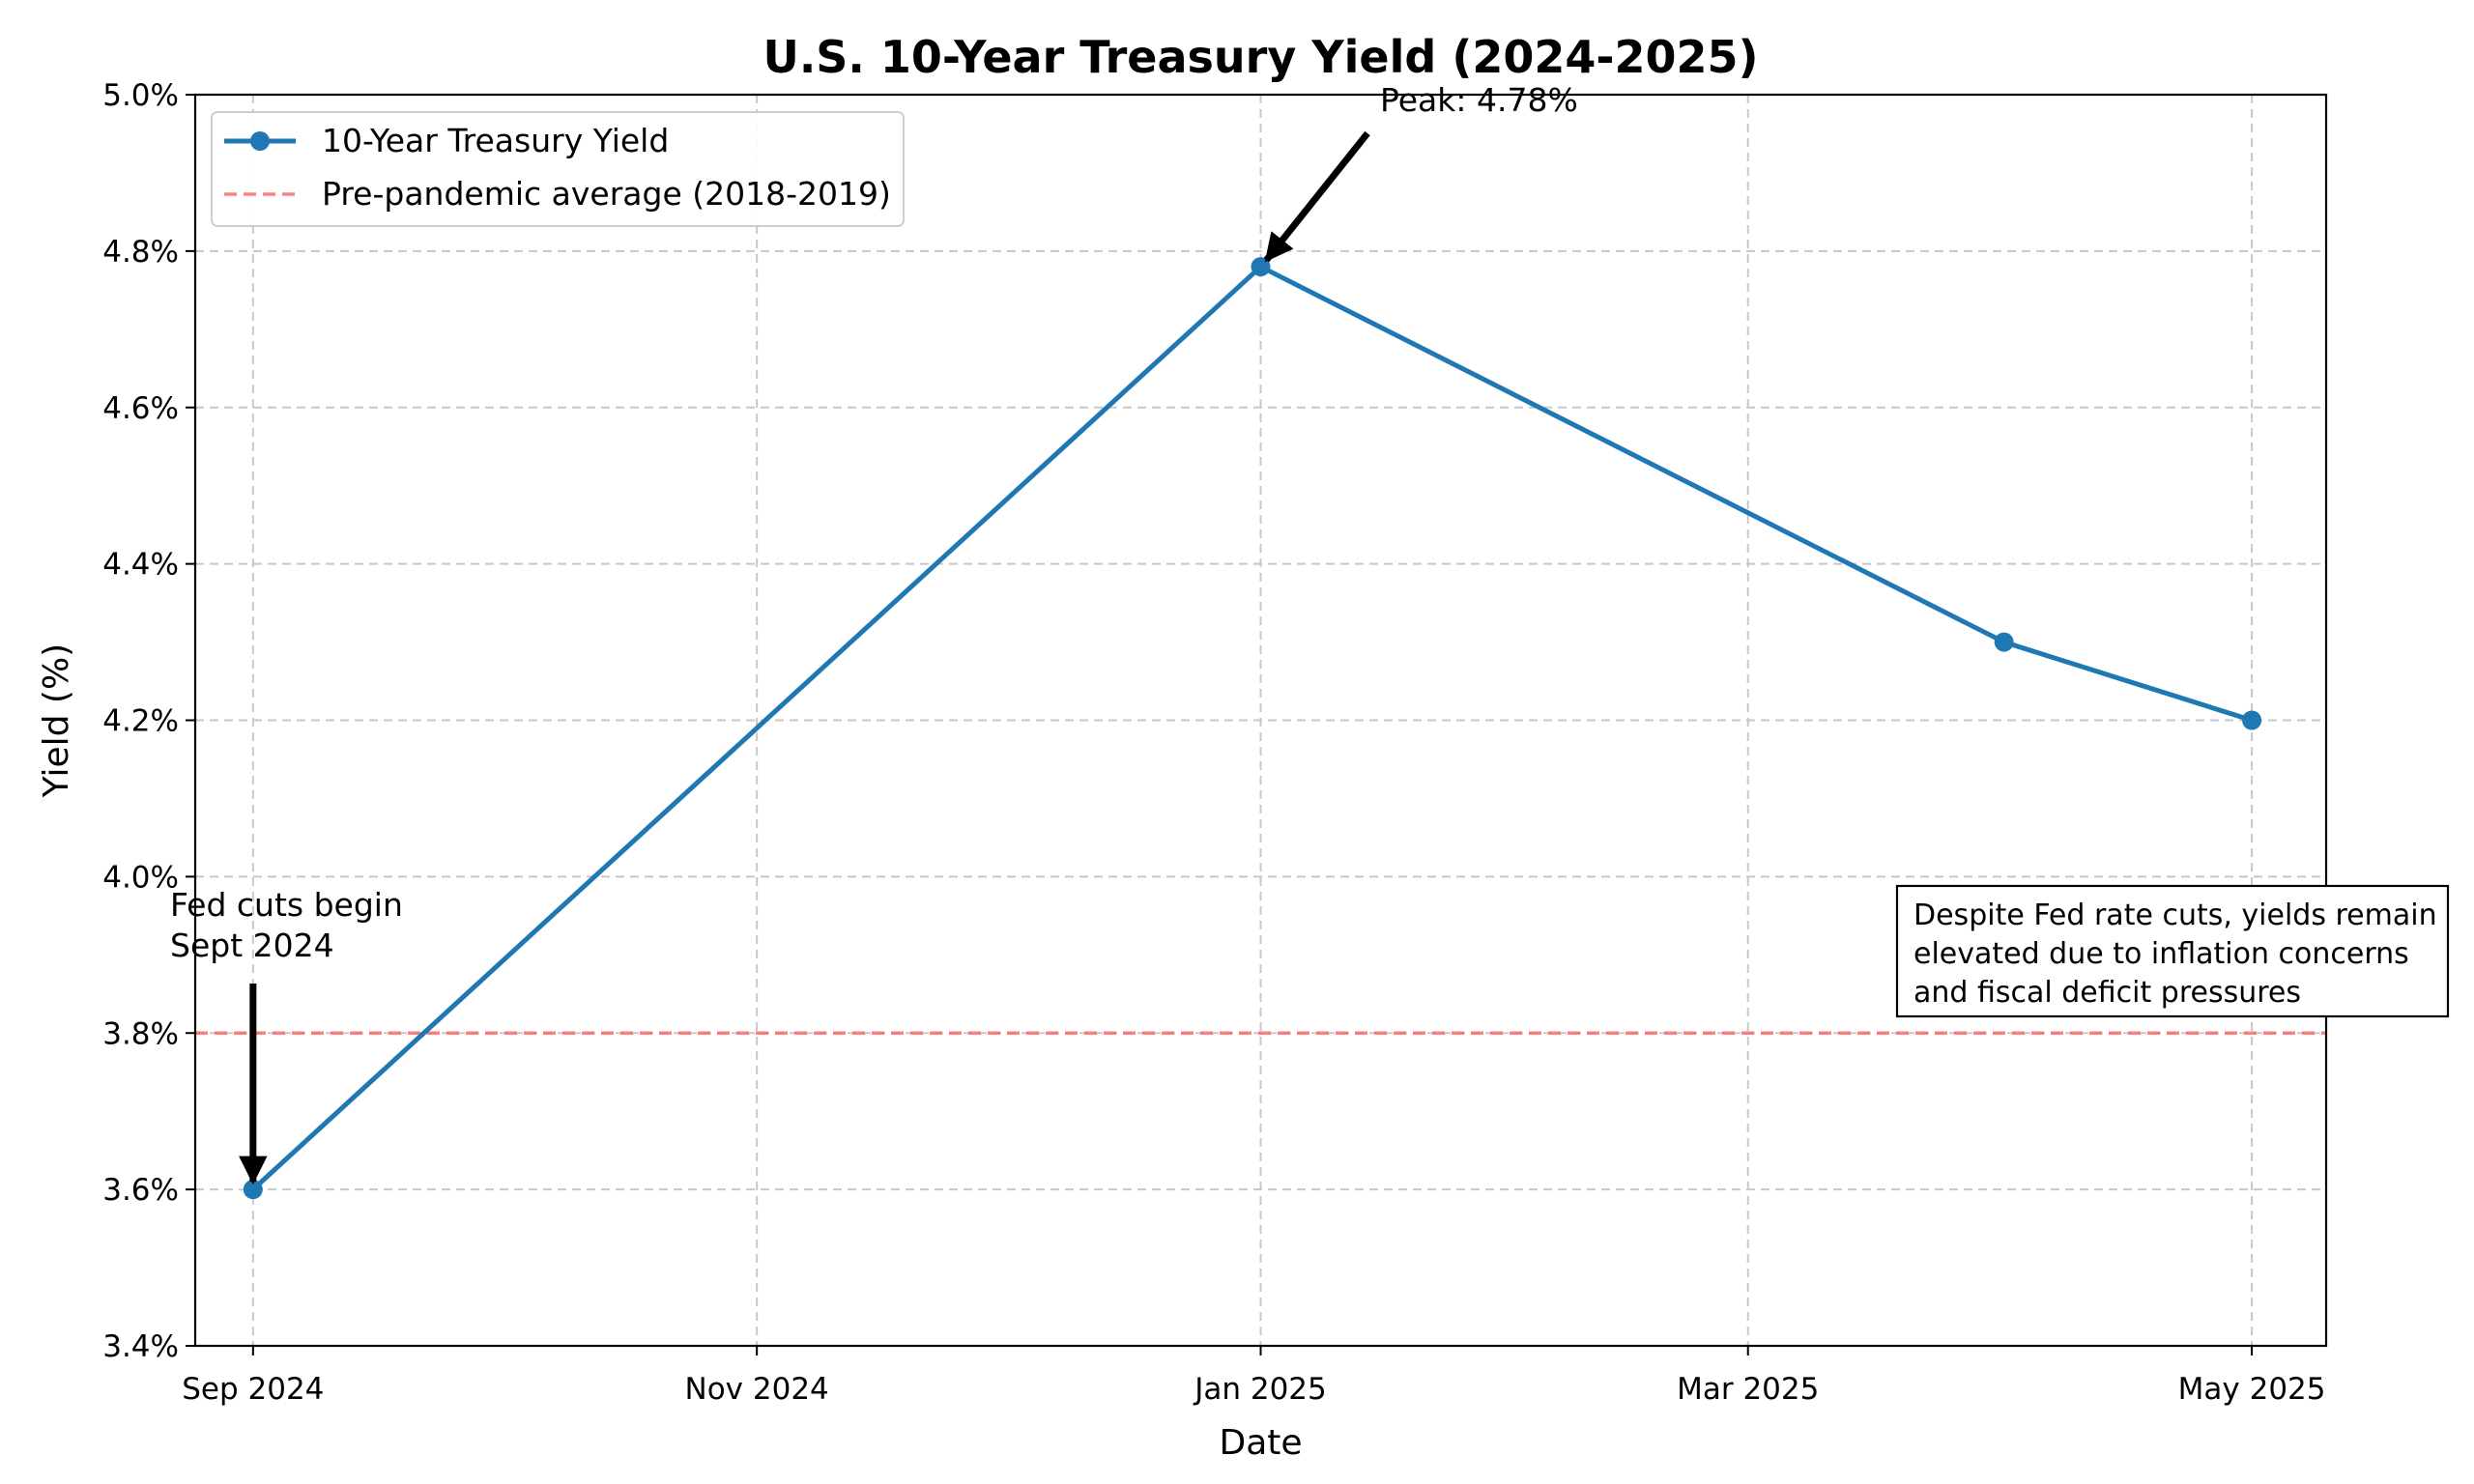 This screenshot has width=2474, height=1484. What do you see at coordinates (496, 140) in the screenshot?
I see `legend-label-yield: 10-Year Treasury Yield` at bounding box center [496, 140].